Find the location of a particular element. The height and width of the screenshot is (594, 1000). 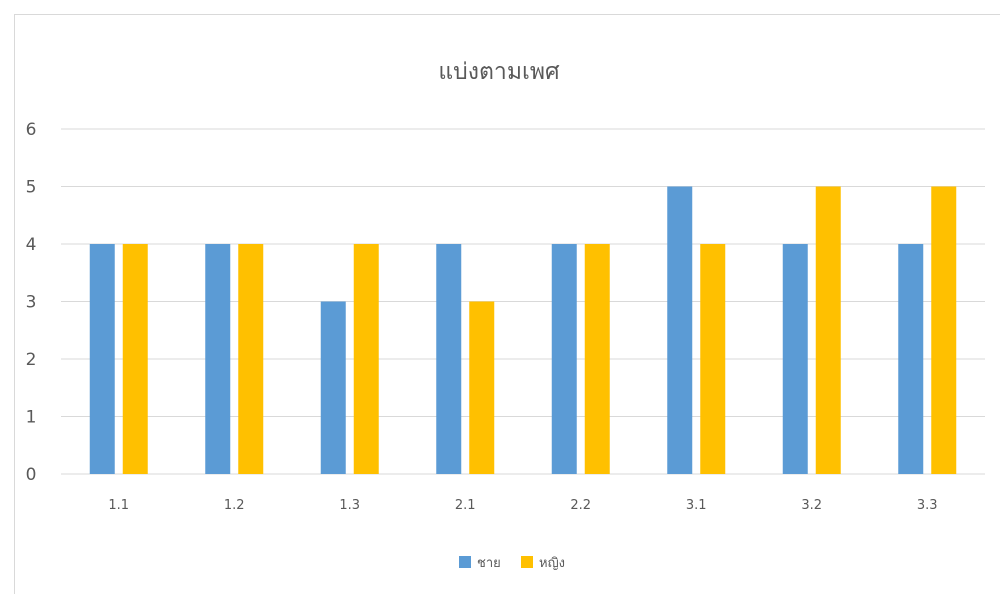

y-tick-label: 2 is located at coordinates (31, 360).